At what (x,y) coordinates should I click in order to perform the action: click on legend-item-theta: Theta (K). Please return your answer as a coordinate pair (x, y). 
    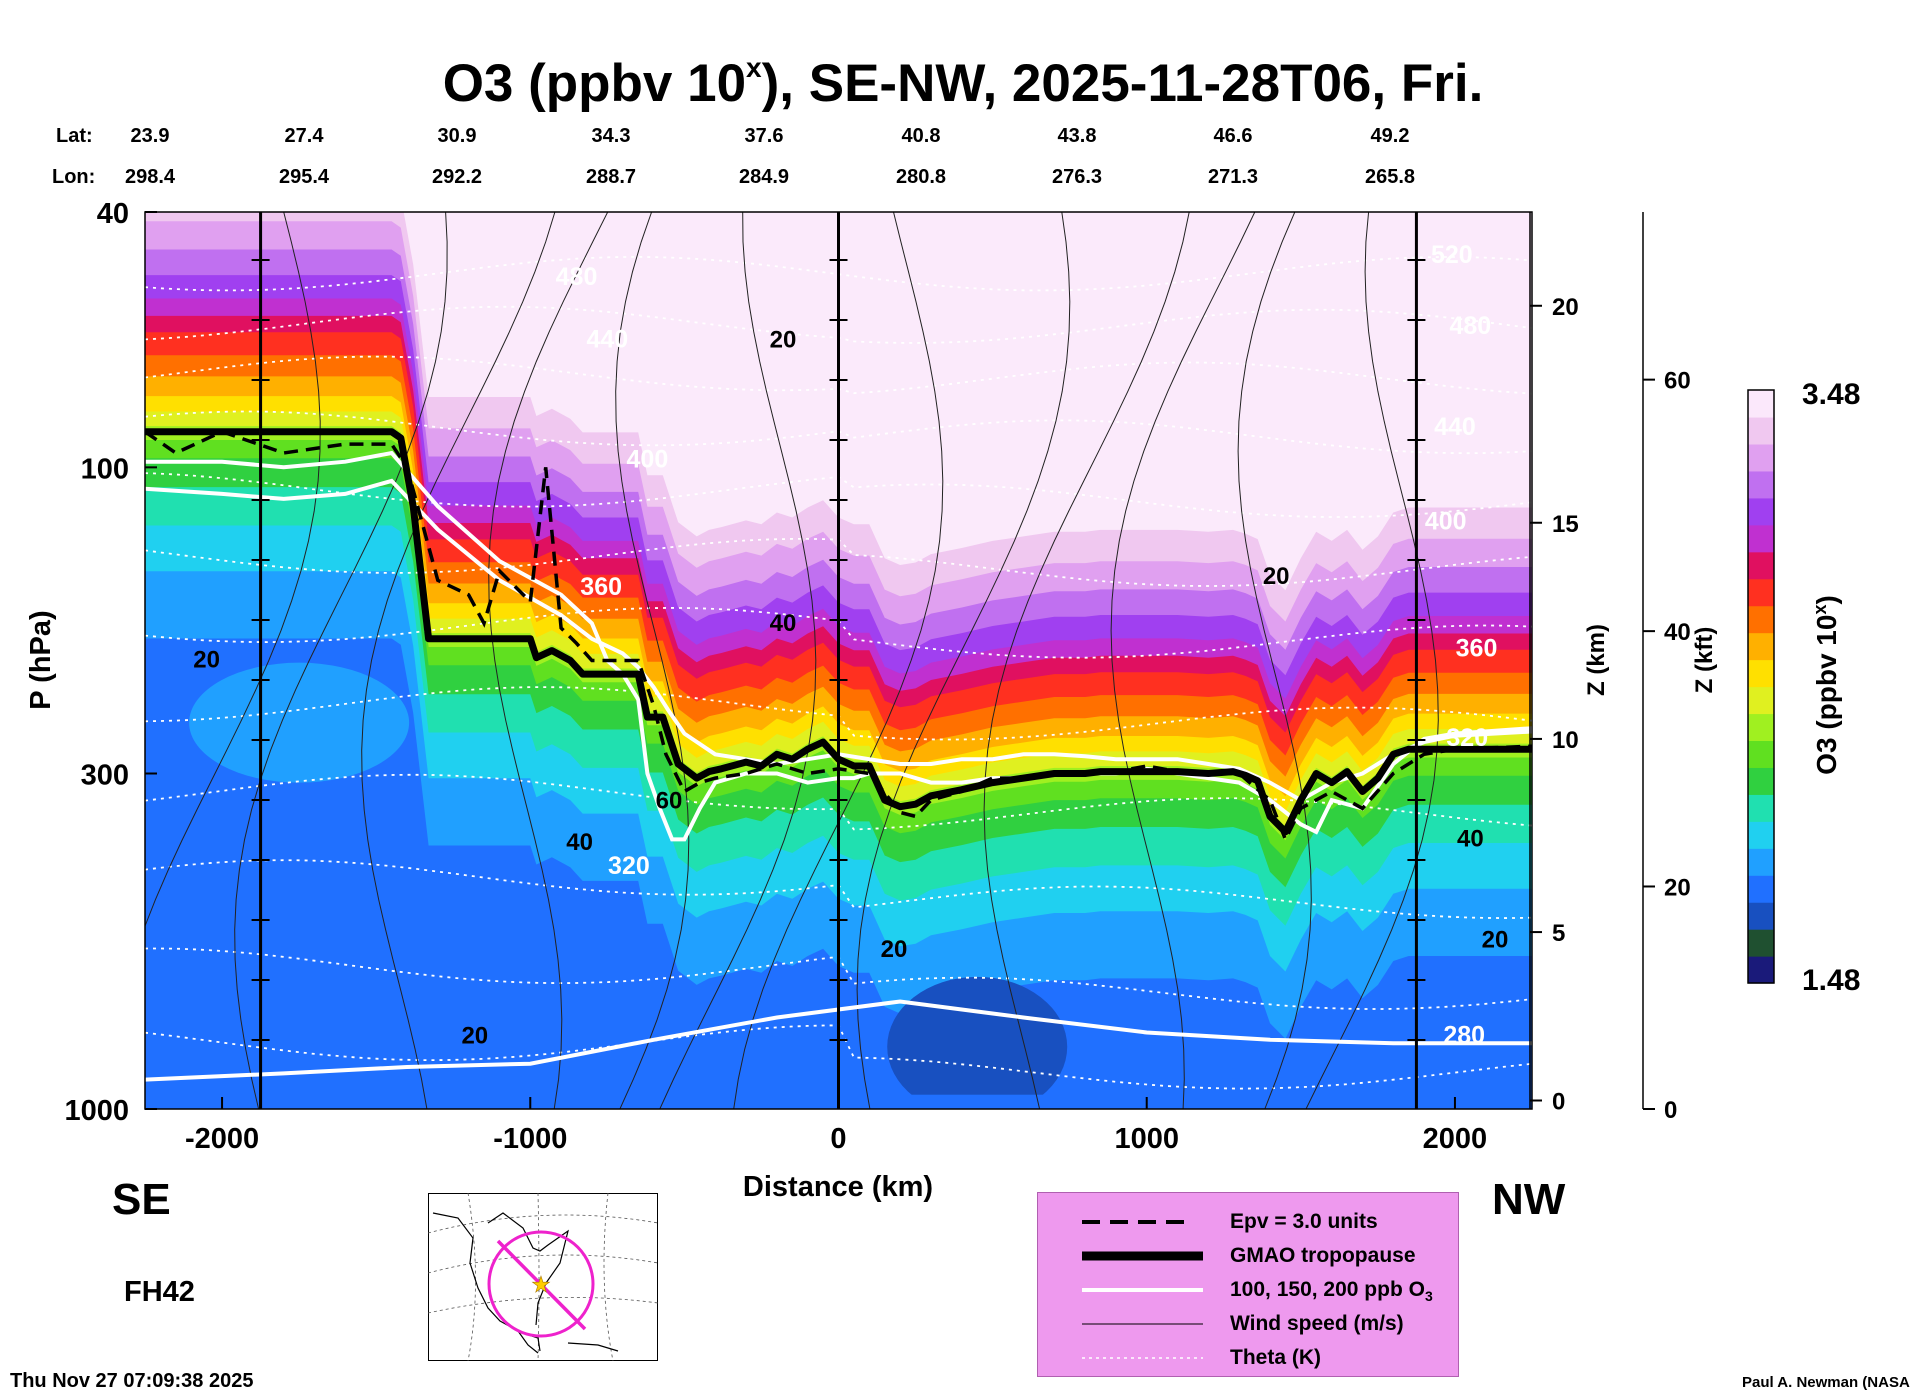
    Looking at the image, I should click on (1275, 1357).